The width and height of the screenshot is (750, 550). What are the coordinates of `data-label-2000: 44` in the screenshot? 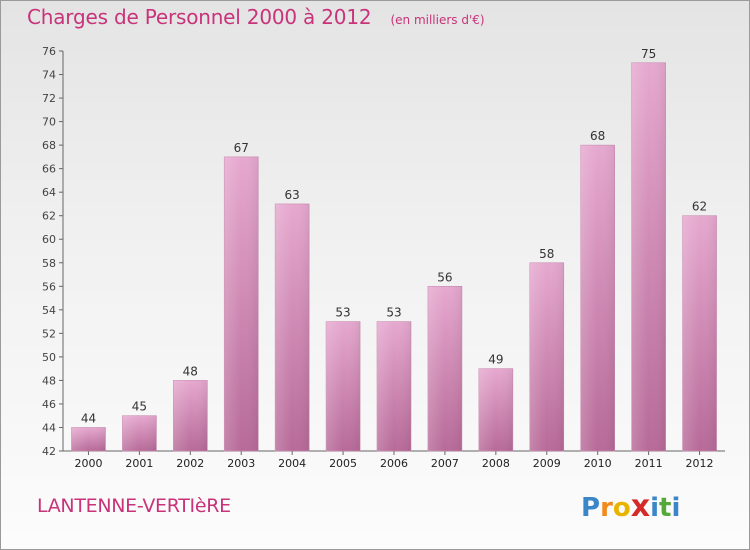 It's located at (88, 418).